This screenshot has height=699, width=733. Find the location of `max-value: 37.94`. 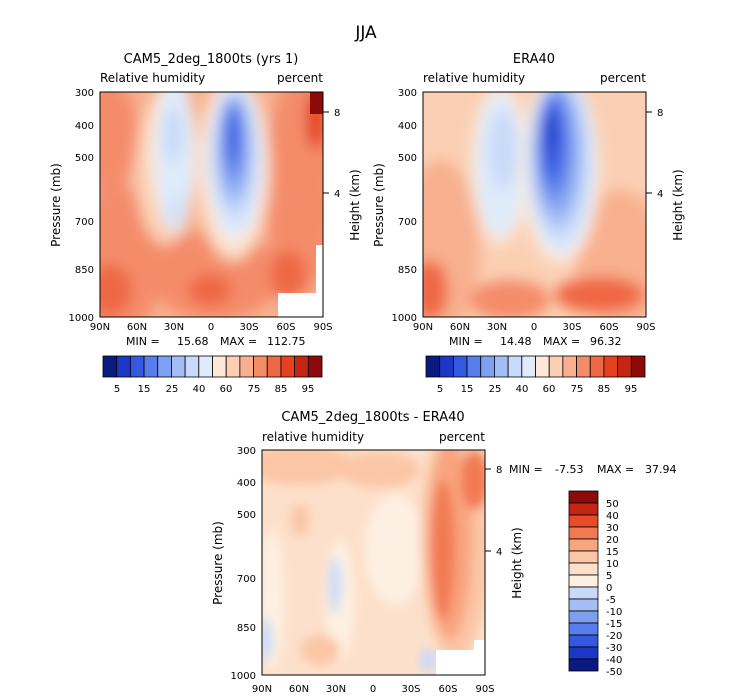

max-value: 37.94 is located at coordinates (661, 469).